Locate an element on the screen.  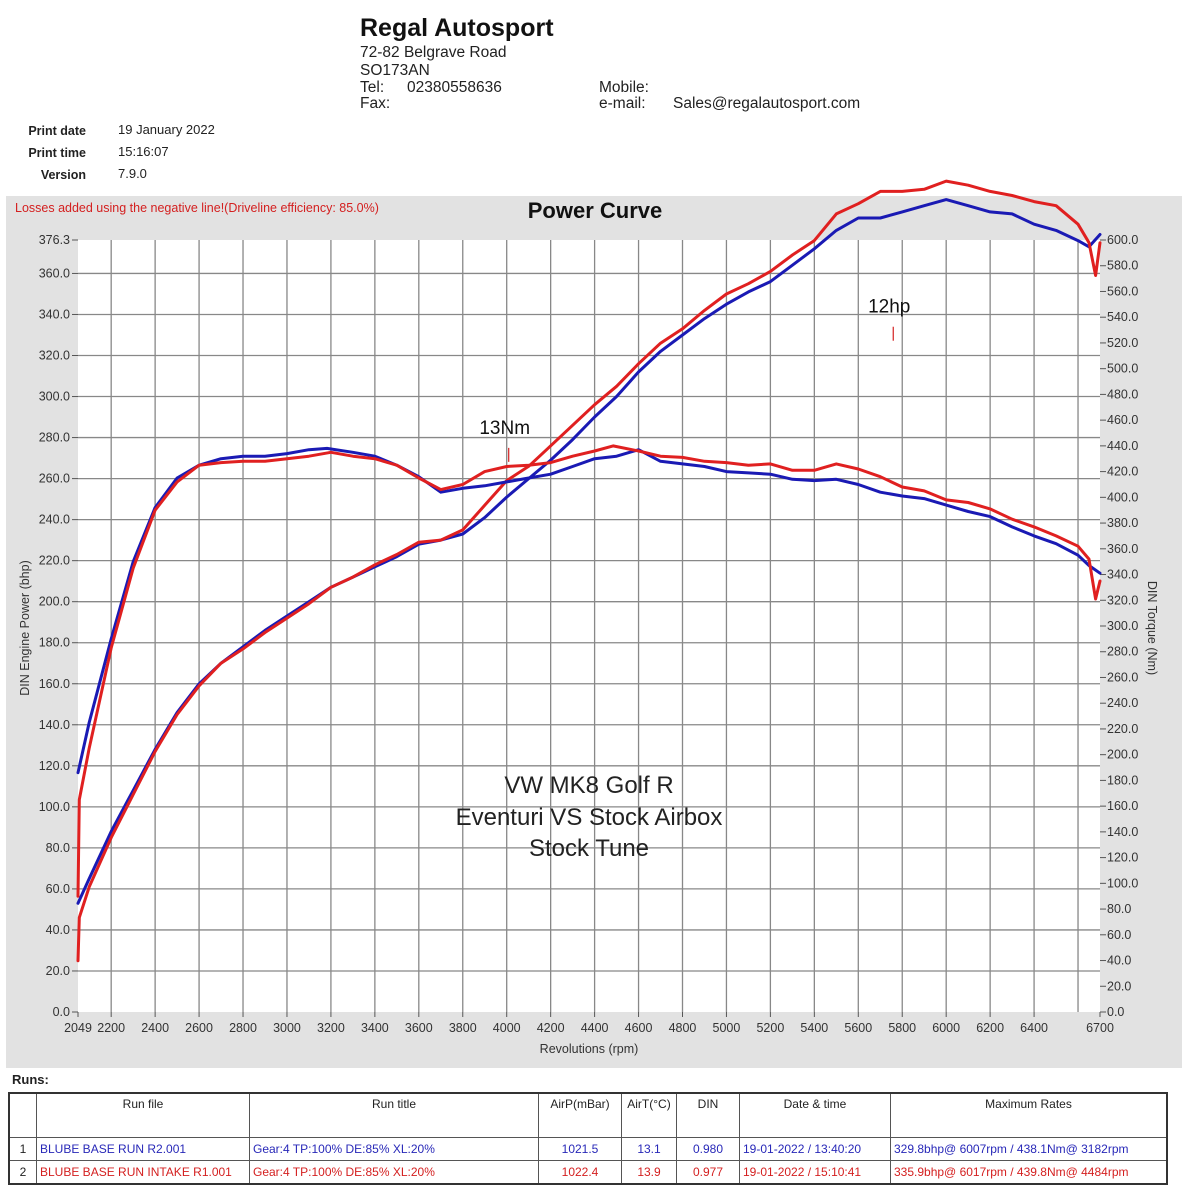
y-tick-label-left: 80.0 is located at coordinates (58, 848).